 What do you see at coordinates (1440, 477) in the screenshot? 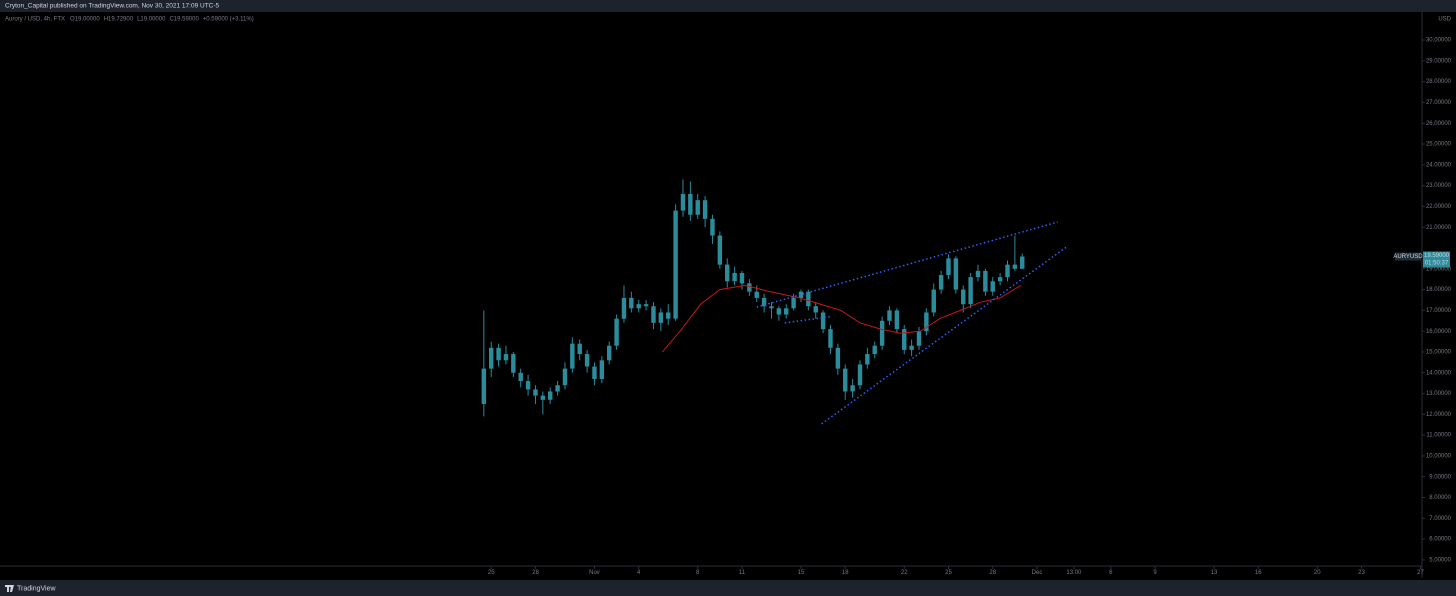
I see `y-tick-label: 9.00000` at bounding box center [1440, 477].